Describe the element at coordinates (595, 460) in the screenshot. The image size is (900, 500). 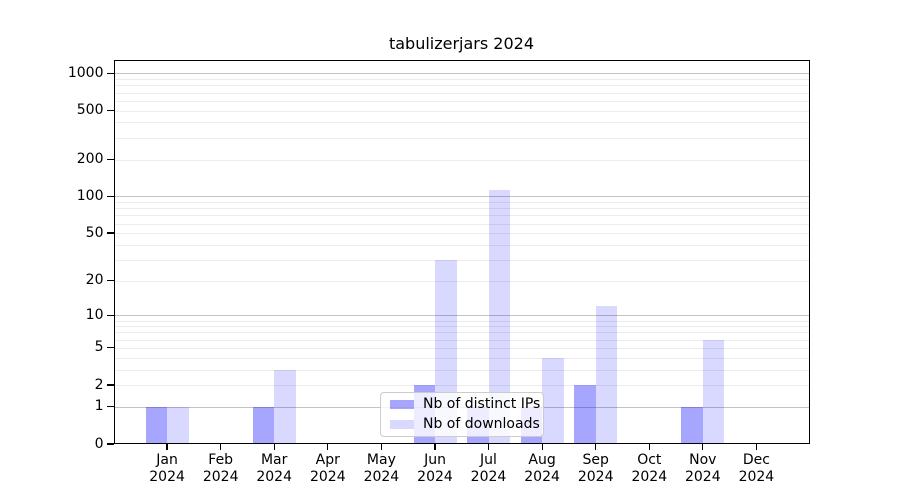
I see `x-tick-month: Sep` at that location.